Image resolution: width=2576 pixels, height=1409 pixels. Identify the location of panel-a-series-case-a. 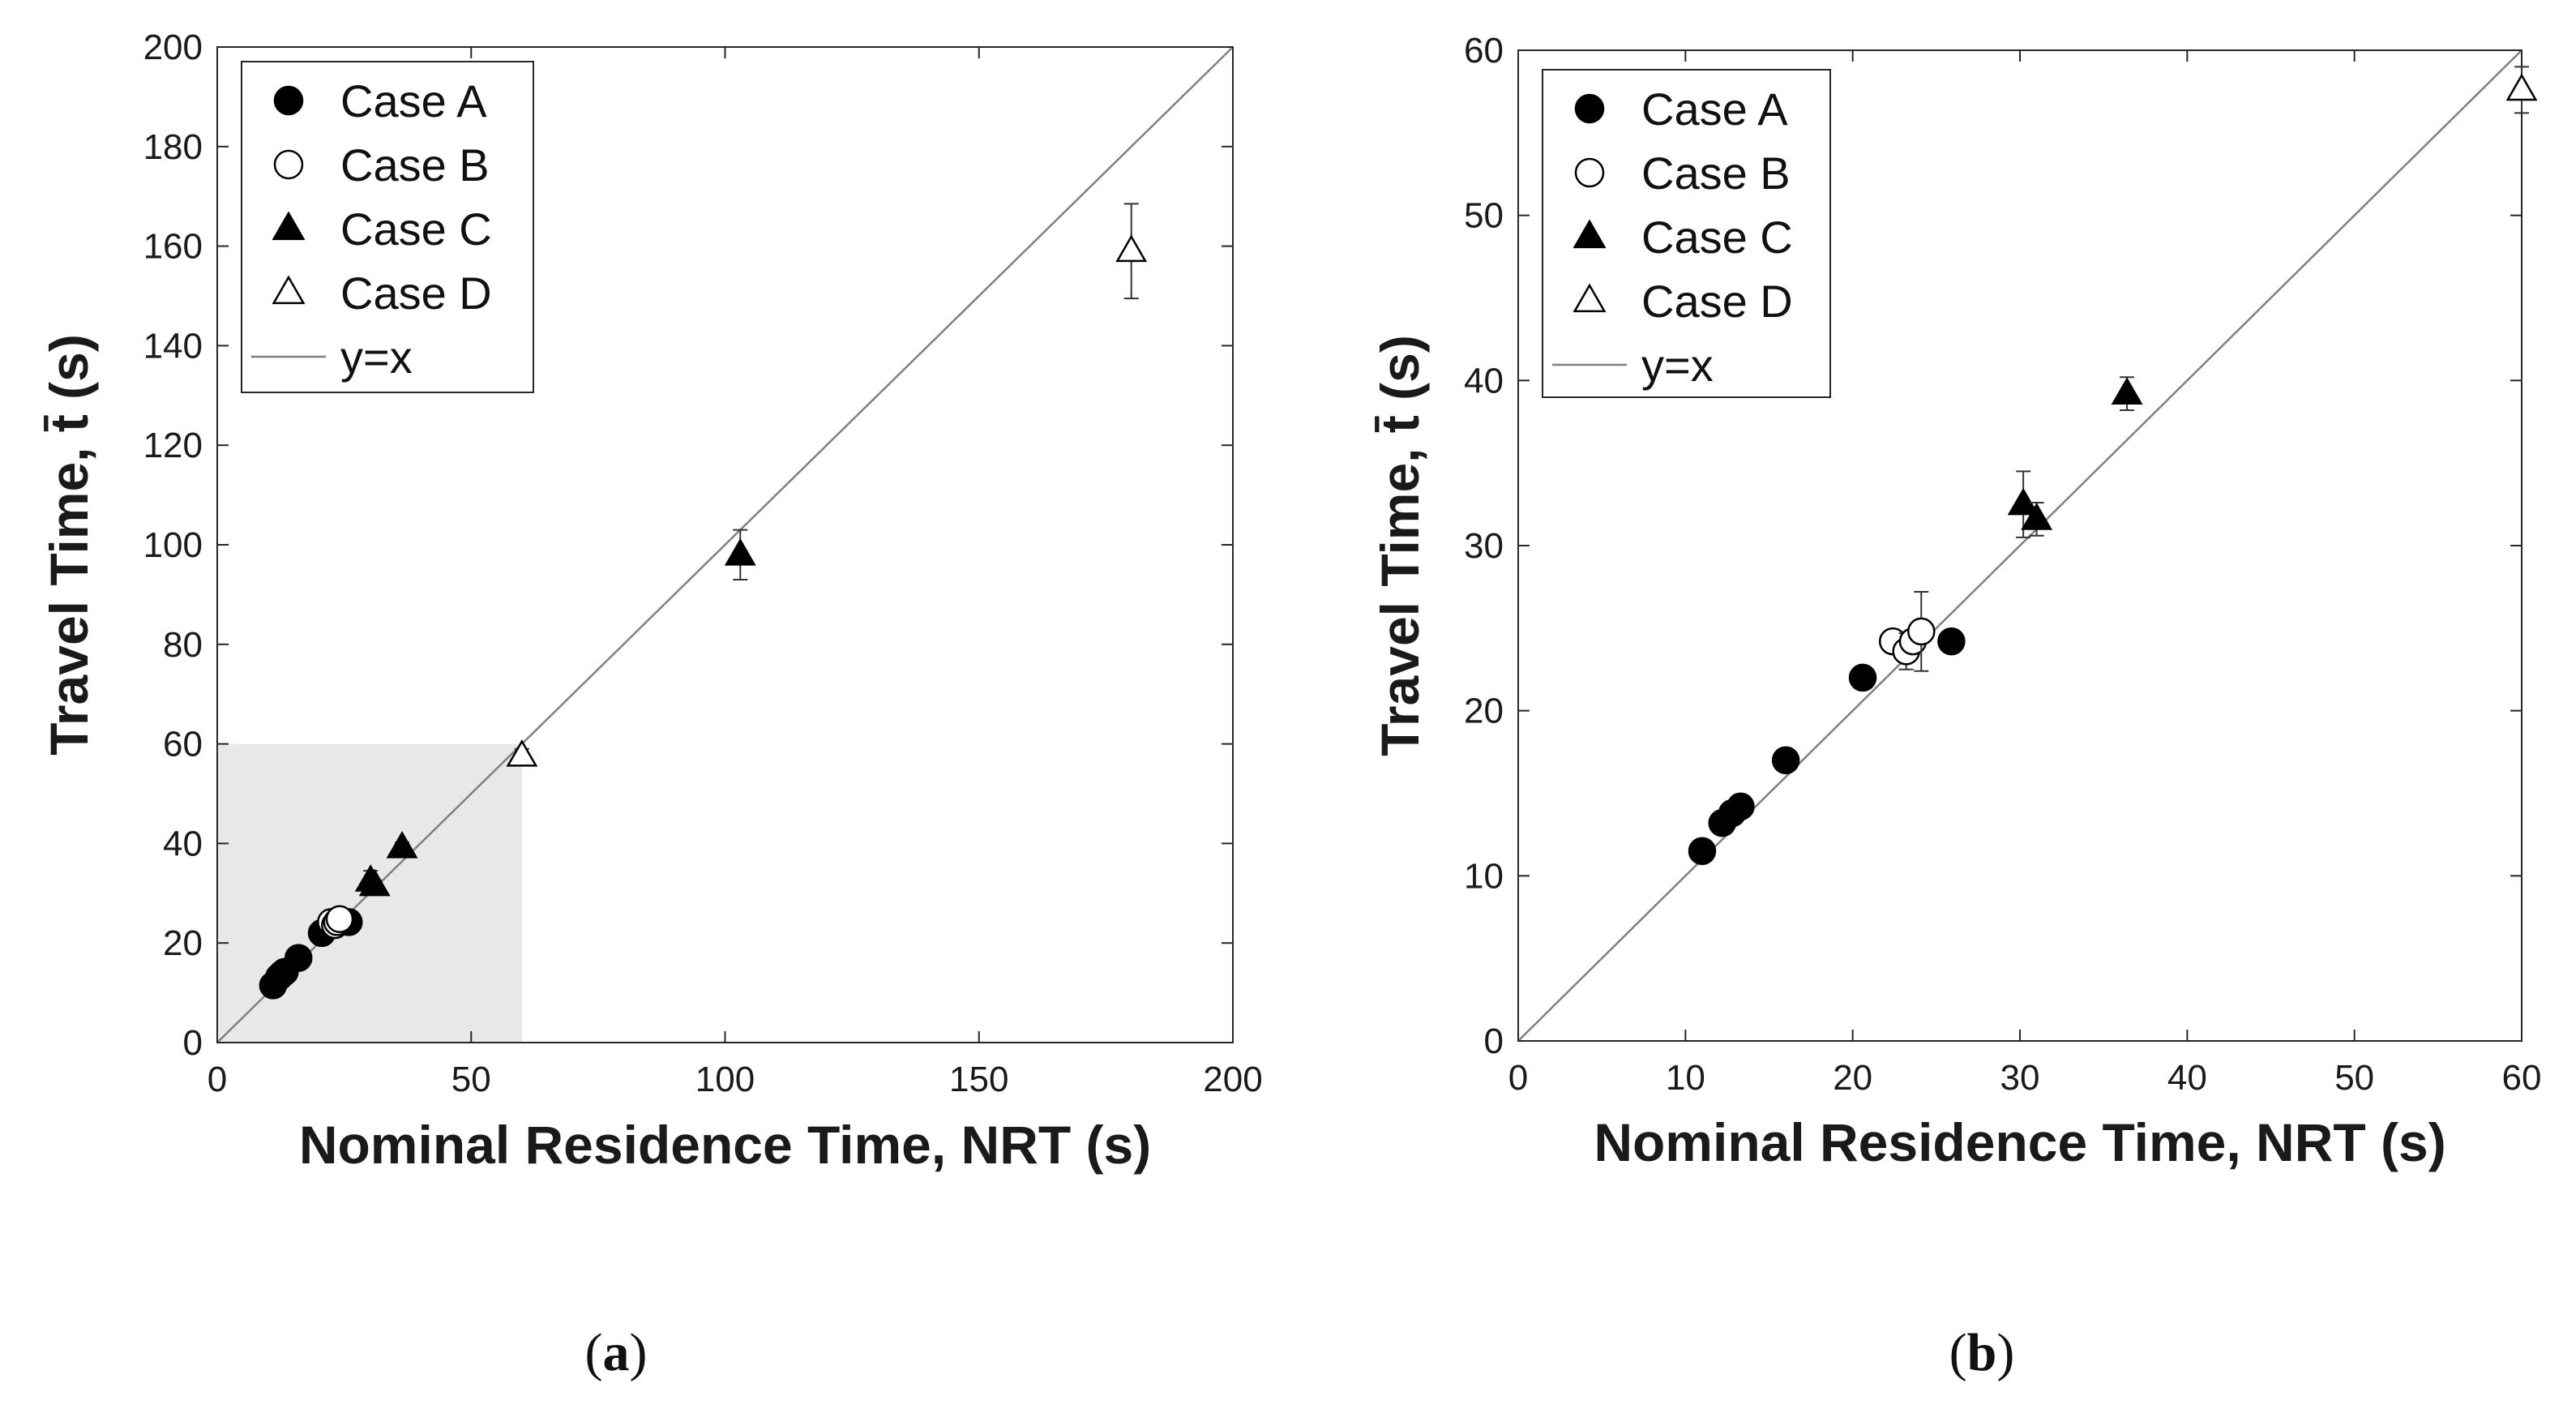
(311, 954).